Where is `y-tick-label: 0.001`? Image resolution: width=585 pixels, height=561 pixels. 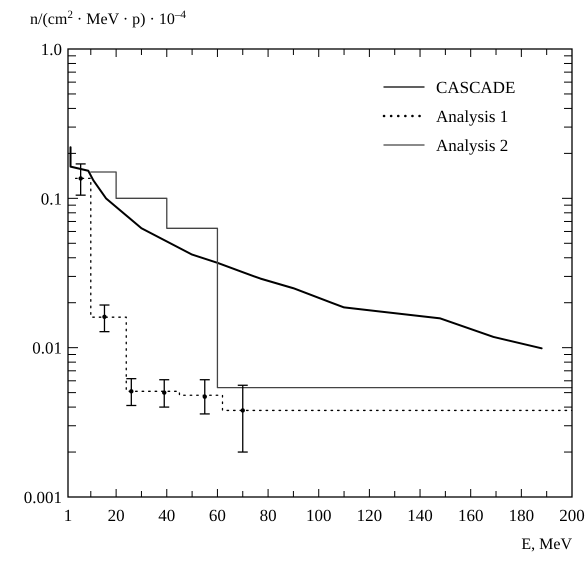
y-tick-label: 0.001 is located at coordinates (43, 497).